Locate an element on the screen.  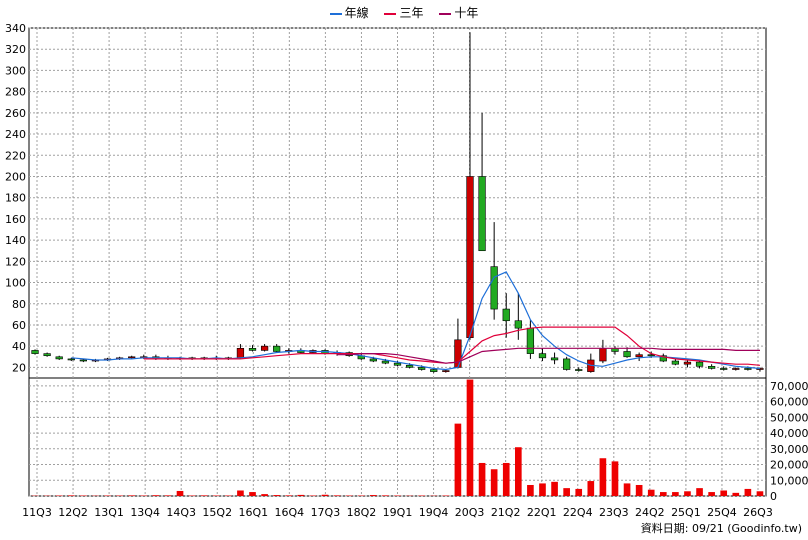
price-y-tick-label: 200 is located at coordinates (15, 176).